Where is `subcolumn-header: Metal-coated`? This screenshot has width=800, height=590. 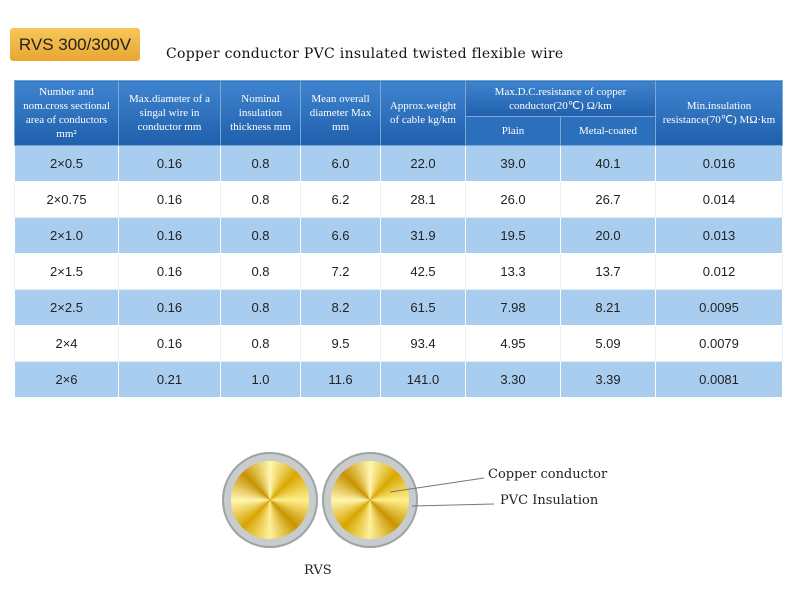
subcolumn-header: Metal-coated is located at coordinates (608, 131).